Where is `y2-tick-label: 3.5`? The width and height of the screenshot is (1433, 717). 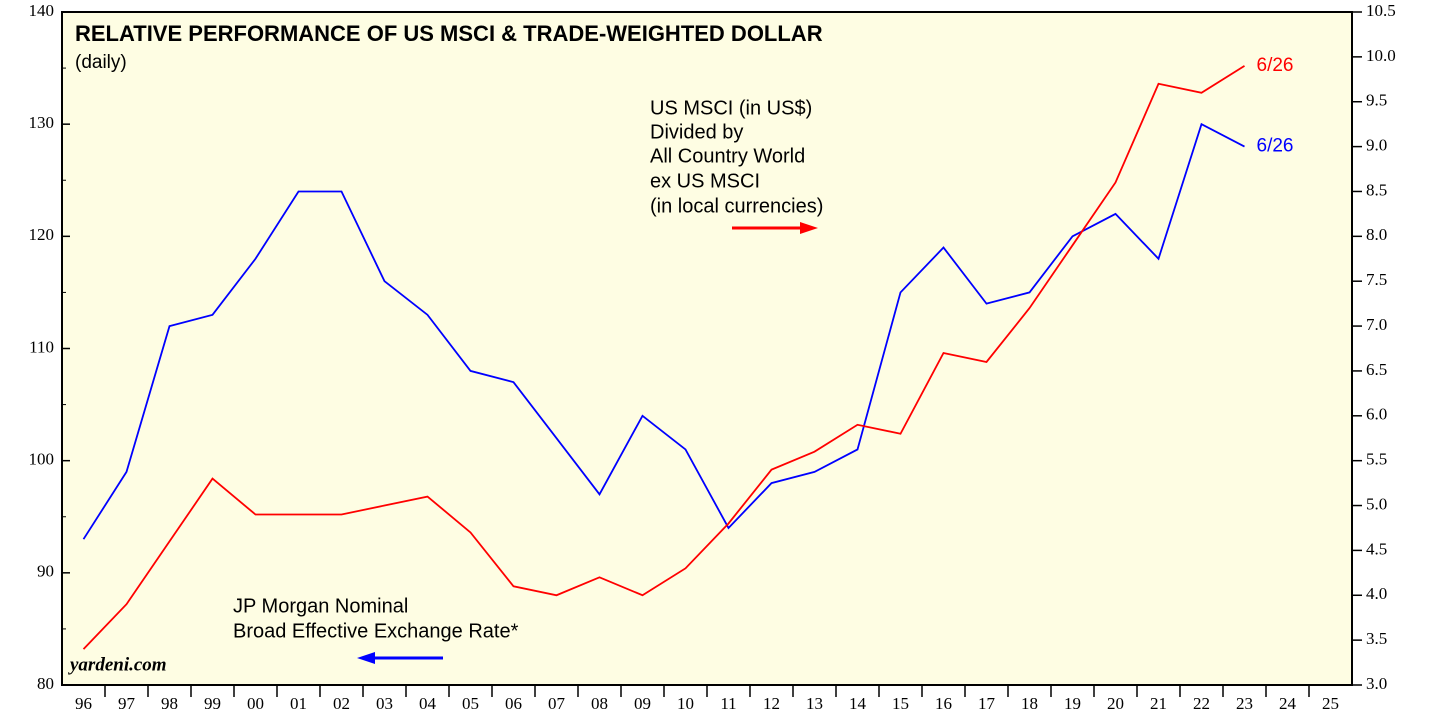 y2-tick-label: 3.5 is located at coordinates (1376, 638).